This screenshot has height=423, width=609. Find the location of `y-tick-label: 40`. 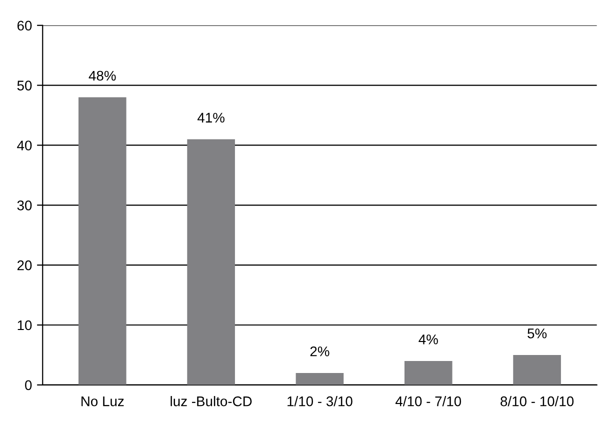

y-tick-label: 40 is located at coordinates (24, 145).